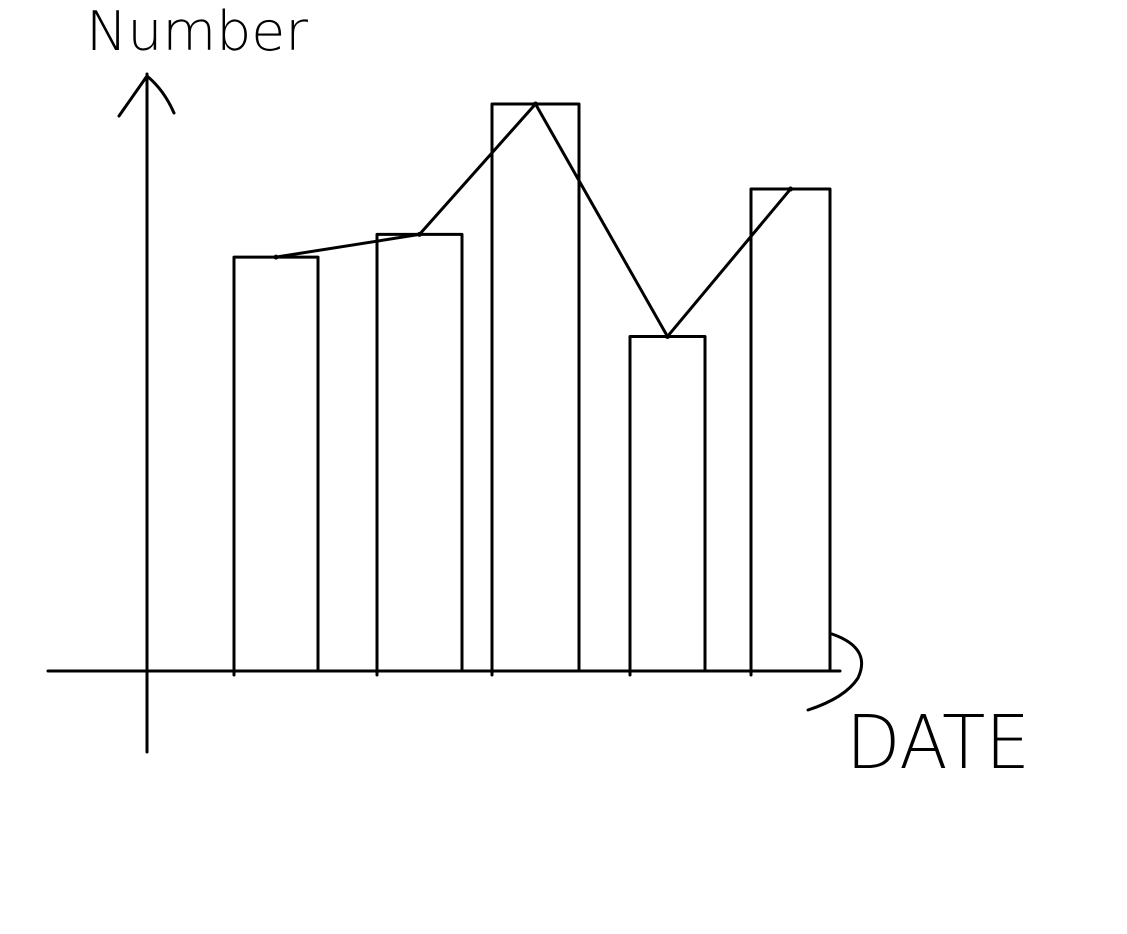  I want to click on y-axis-arrow-icon, so click(146, 96).